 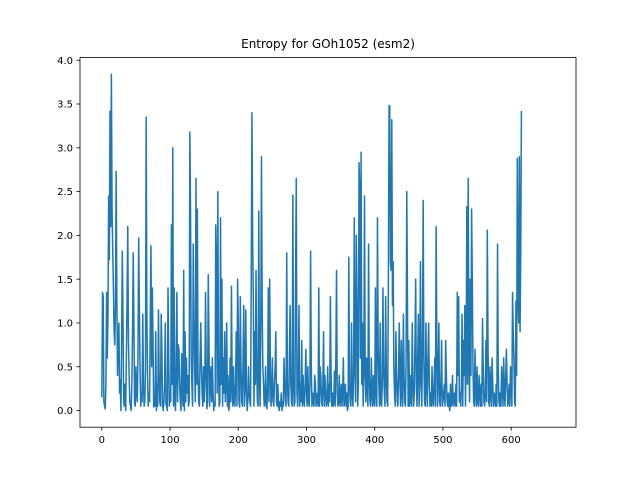 I want to click on y-tick-label: 2.0, so click(x=65, y=236).